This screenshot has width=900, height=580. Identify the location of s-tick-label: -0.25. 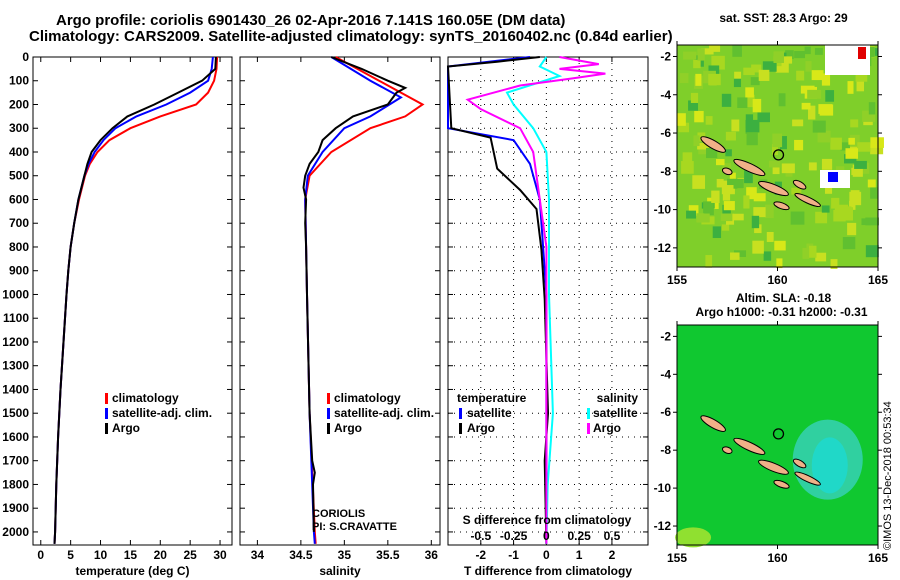
(514, 536).